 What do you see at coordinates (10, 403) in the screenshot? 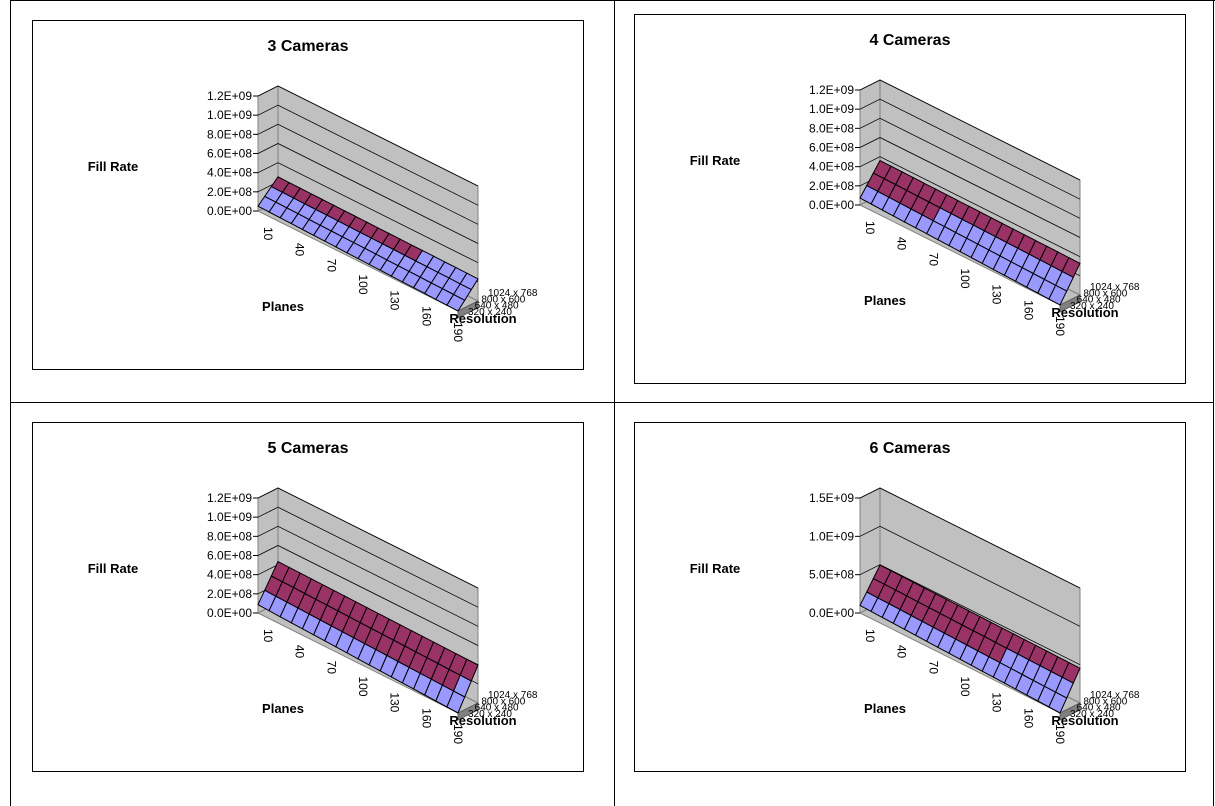
I see `grid-left-border` at bounding box center [10, 403].